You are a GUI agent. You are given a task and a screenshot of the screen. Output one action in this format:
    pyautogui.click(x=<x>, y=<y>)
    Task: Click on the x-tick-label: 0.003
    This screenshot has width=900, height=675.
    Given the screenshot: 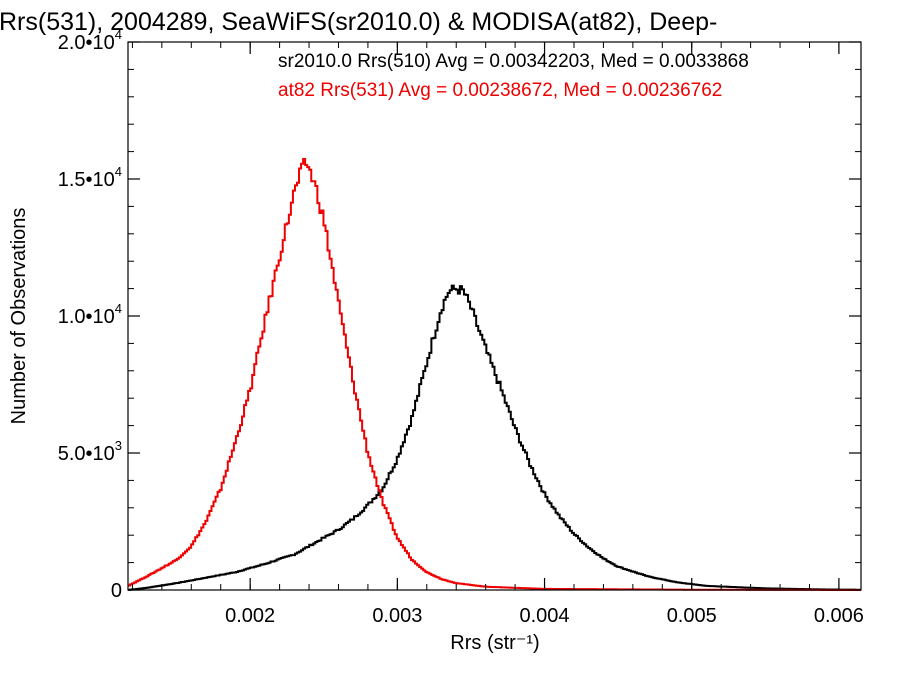 What is the action you would take?
    pyautogui.click(x=397, y=616)
    